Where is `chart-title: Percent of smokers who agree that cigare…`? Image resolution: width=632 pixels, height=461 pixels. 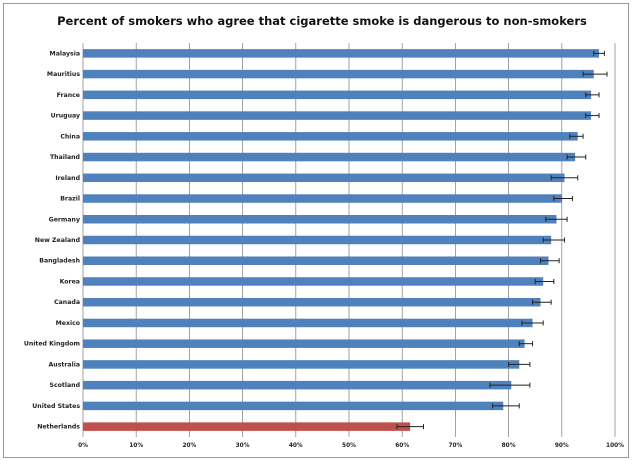
chart-title: Percent of smokers who agree that cigare… is located at coordinates (322, 21).